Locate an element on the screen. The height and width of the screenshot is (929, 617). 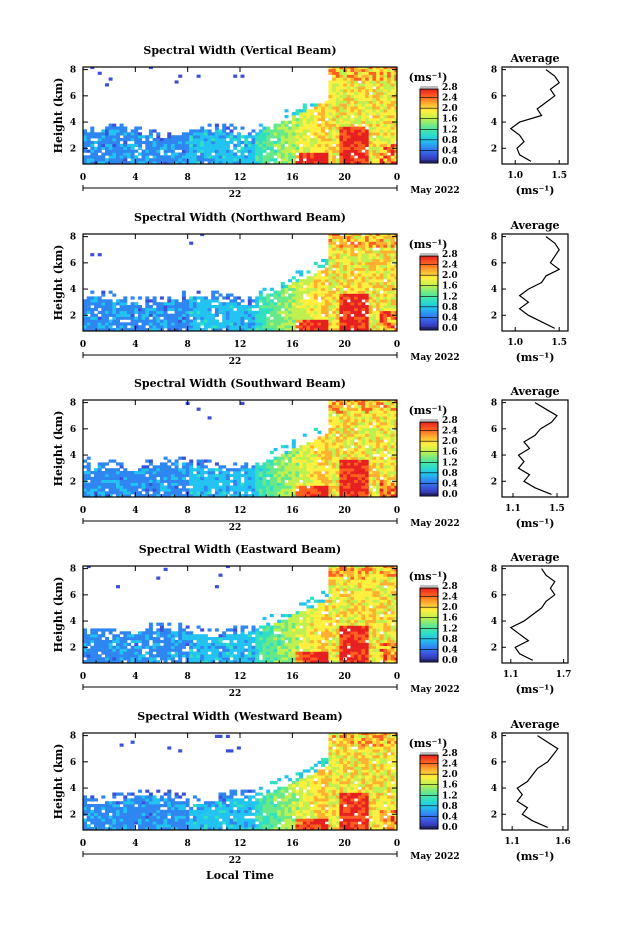
y-tick-label: 4 is located at coordinates (73, 456).